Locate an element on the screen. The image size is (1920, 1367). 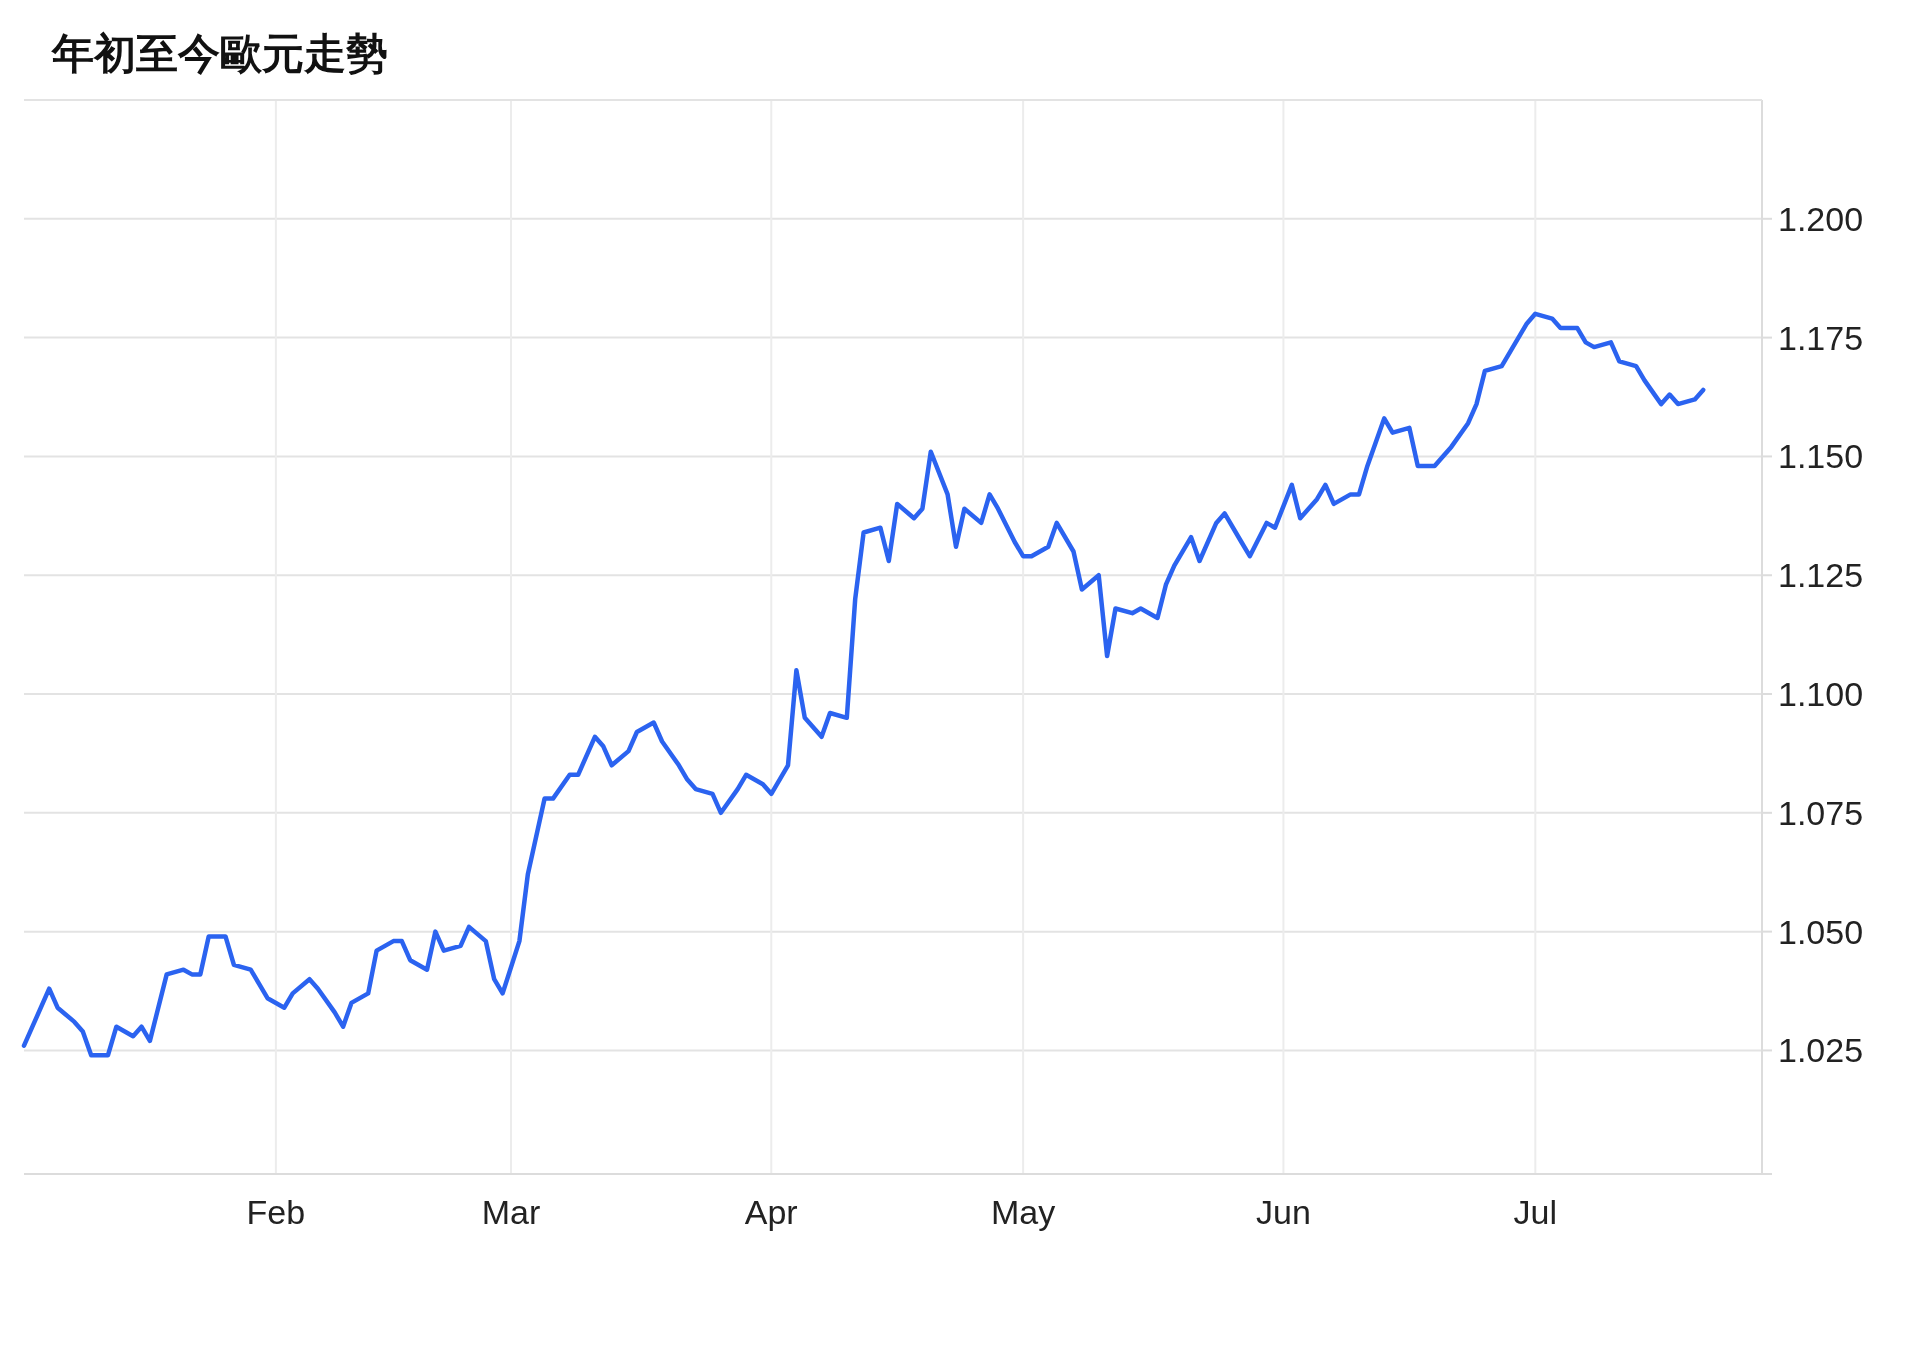
chart-title: 年初至今歐元走勢 is located at coordinates (219, 53).